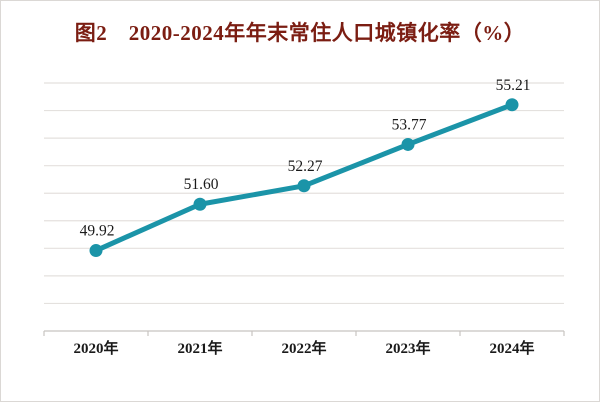 The width and height of the screenshot is (600, 402). What do you see at coordinates (201, 184) in the screenshot?
I see `data-point-label: 51.60` at bounding box center [201, 184].